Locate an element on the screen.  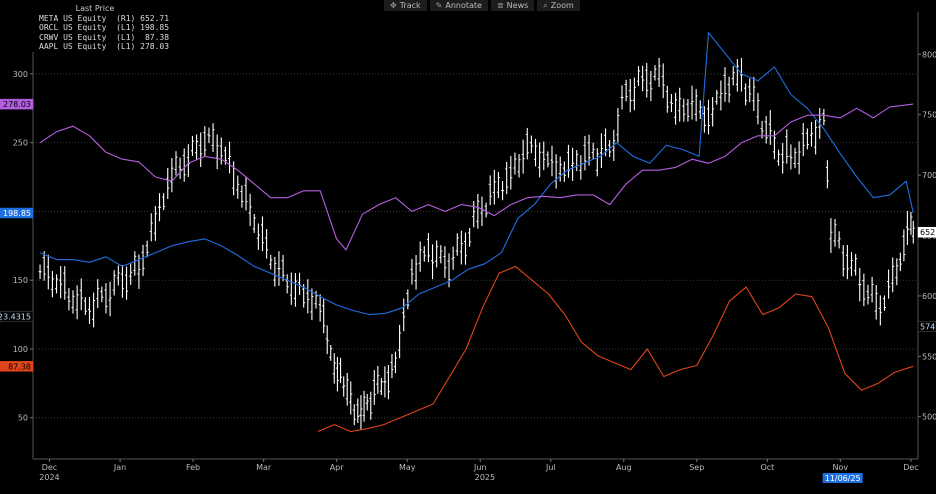
left-tick-label: 250 is located at coordinates (20, 143).